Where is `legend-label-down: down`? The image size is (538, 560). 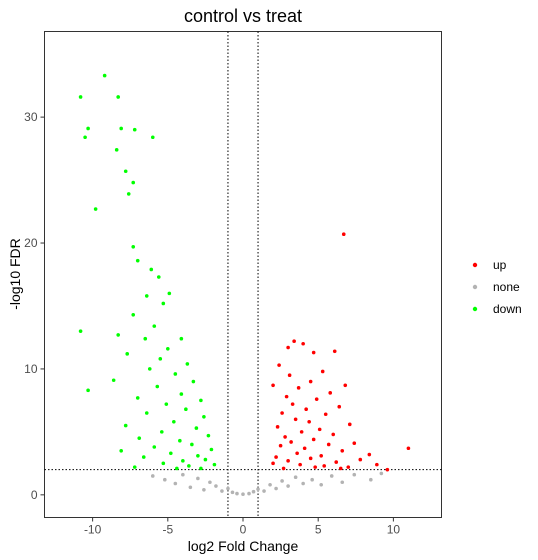 legend-label-down: down is located at coordinates (507, 309).